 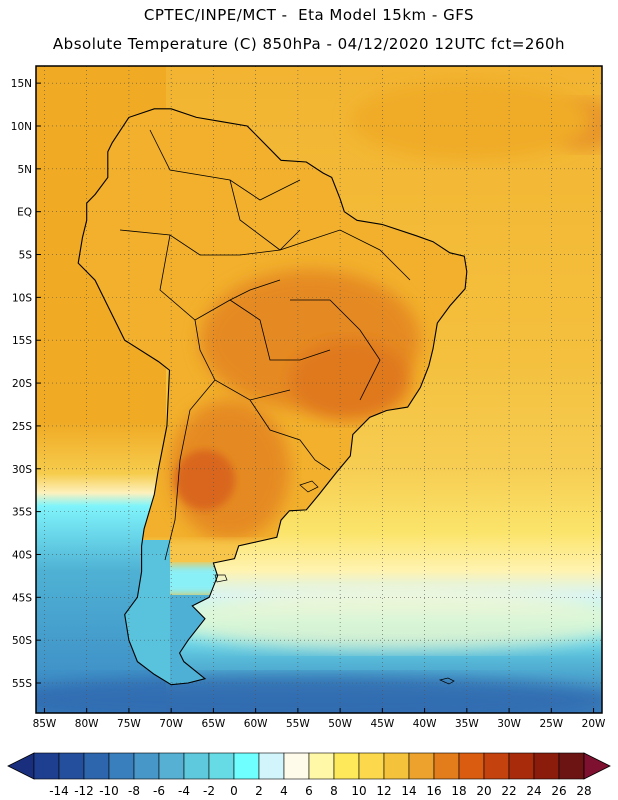 What do you see at coordinates (255, 215) in the screenshot?
I see `border-line-j` at bounding box center [255, 215].